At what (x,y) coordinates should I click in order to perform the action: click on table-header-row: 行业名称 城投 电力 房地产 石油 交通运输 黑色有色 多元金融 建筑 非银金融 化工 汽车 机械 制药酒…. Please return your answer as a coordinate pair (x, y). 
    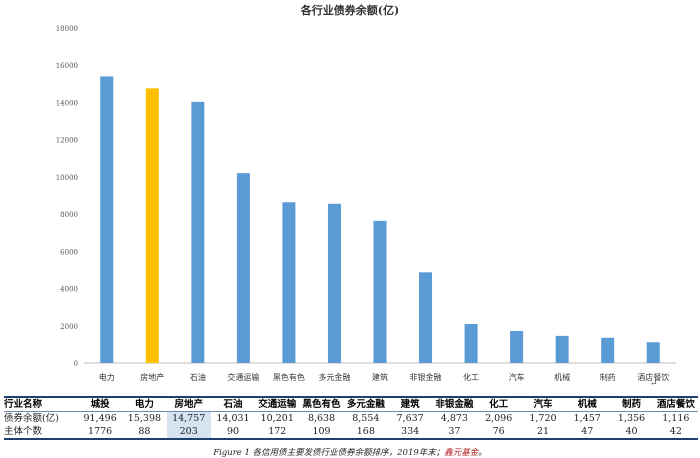
    Looking at the image, I should click on (351, 404).